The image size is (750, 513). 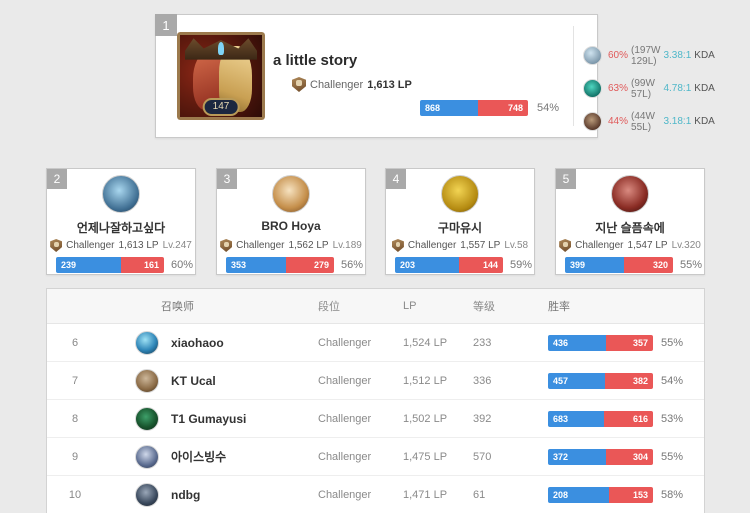 What do you see at coordinates (57, 179) in the screenshot?
I see `rank-badge: 2` at bounding box center [57, 179].